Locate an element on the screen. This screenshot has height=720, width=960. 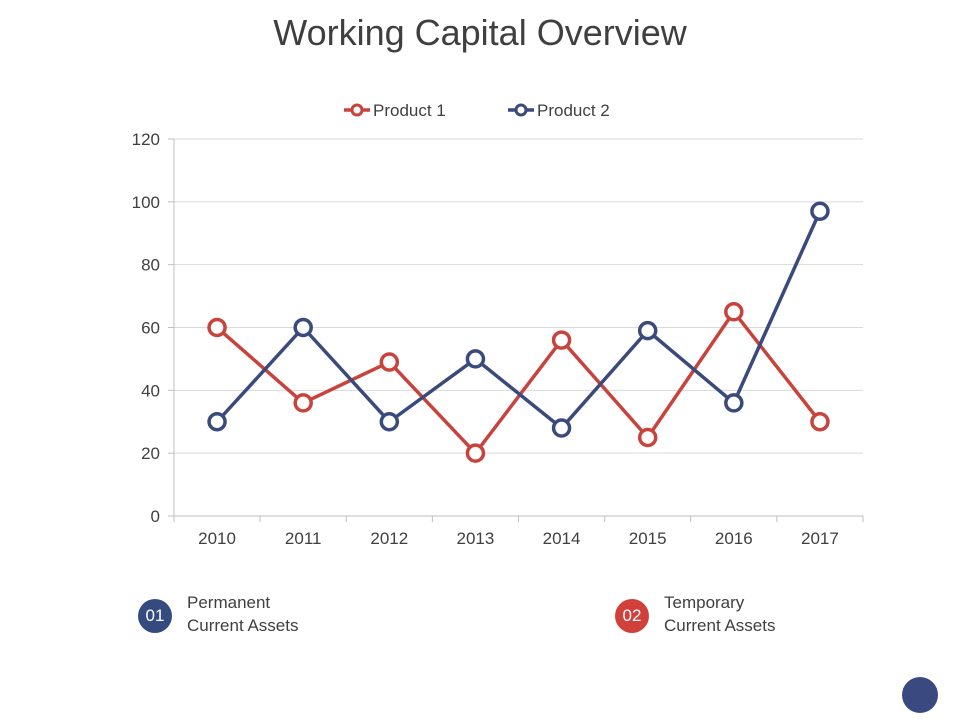
x-tick-label: 2010 is located at coordinates (217, 538).